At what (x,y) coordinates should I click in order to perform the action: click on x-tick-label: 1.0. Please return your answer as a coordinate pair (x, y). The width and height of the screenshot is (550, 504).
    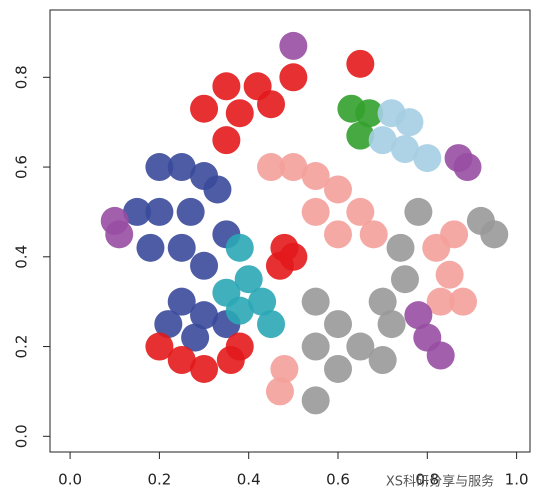
    Looking at the image, I should click on (517, 480).